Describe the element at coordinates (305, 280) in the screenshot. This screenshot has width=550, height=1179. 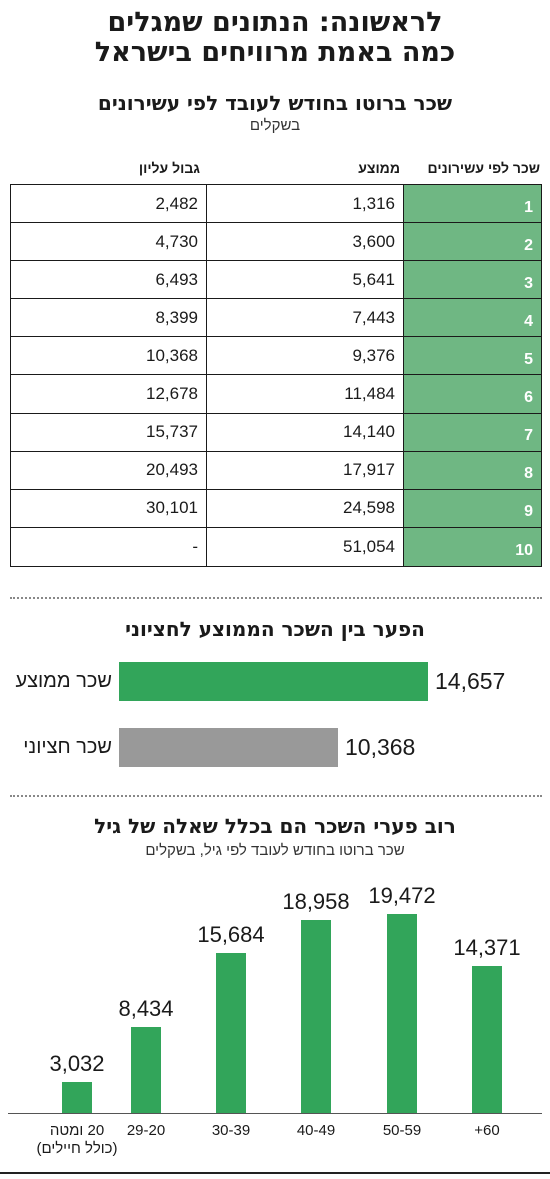
I see `average-cell: 5,641` at that location.